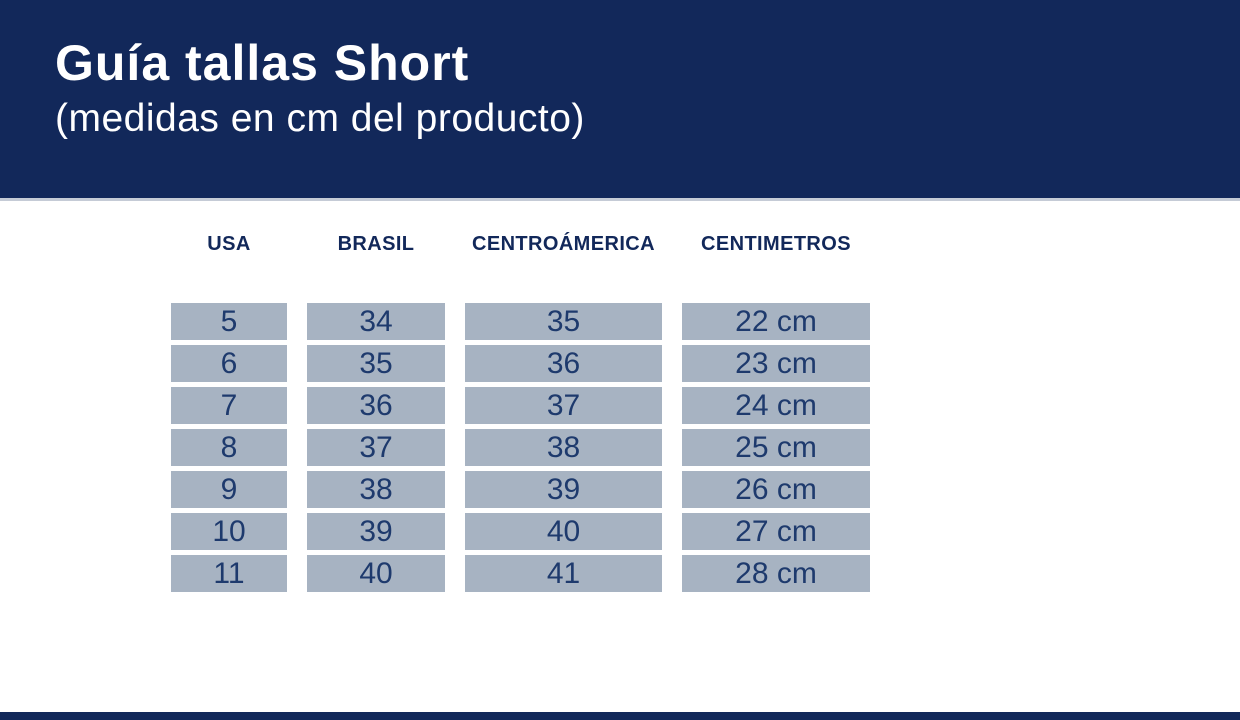 The width and height of the screenshot is (1240, 720). Describe the element at coordinates (229, 405) in the screenshot. I see `cell-usa: 7` at that location.